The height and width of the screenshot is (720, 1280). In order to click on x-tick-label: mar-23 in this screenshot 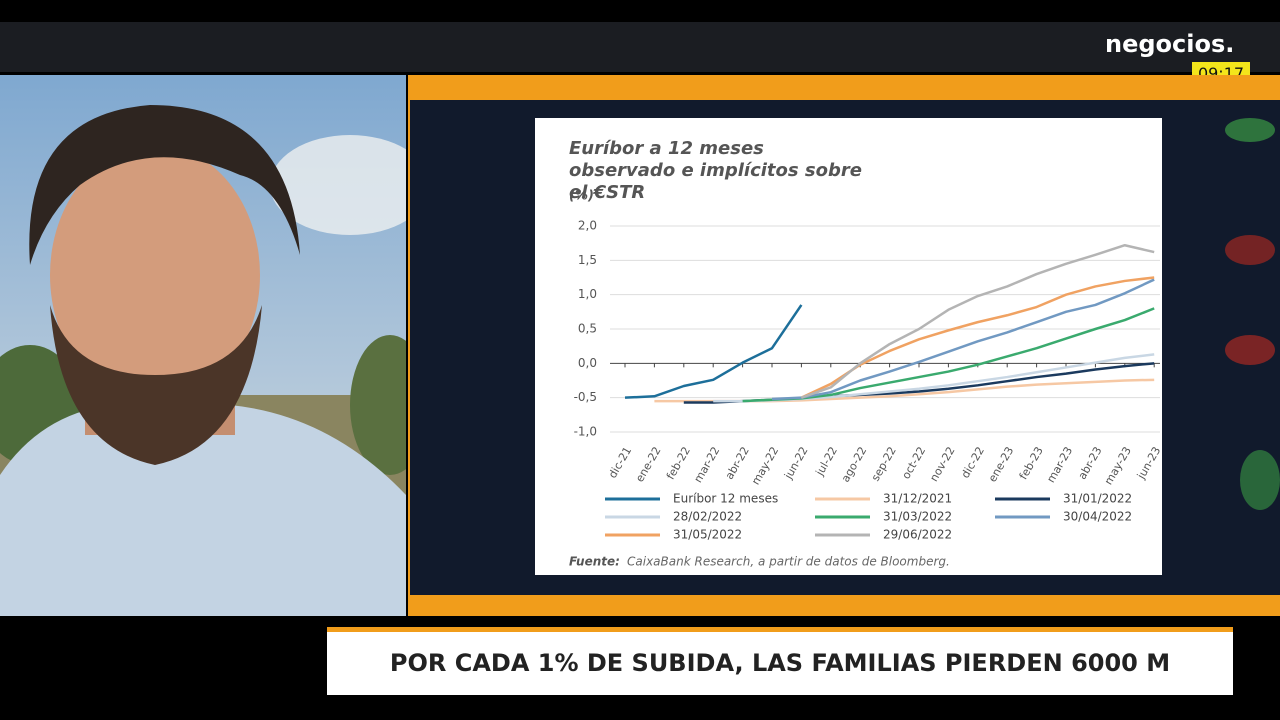, I will do `click(1059, 465)`.